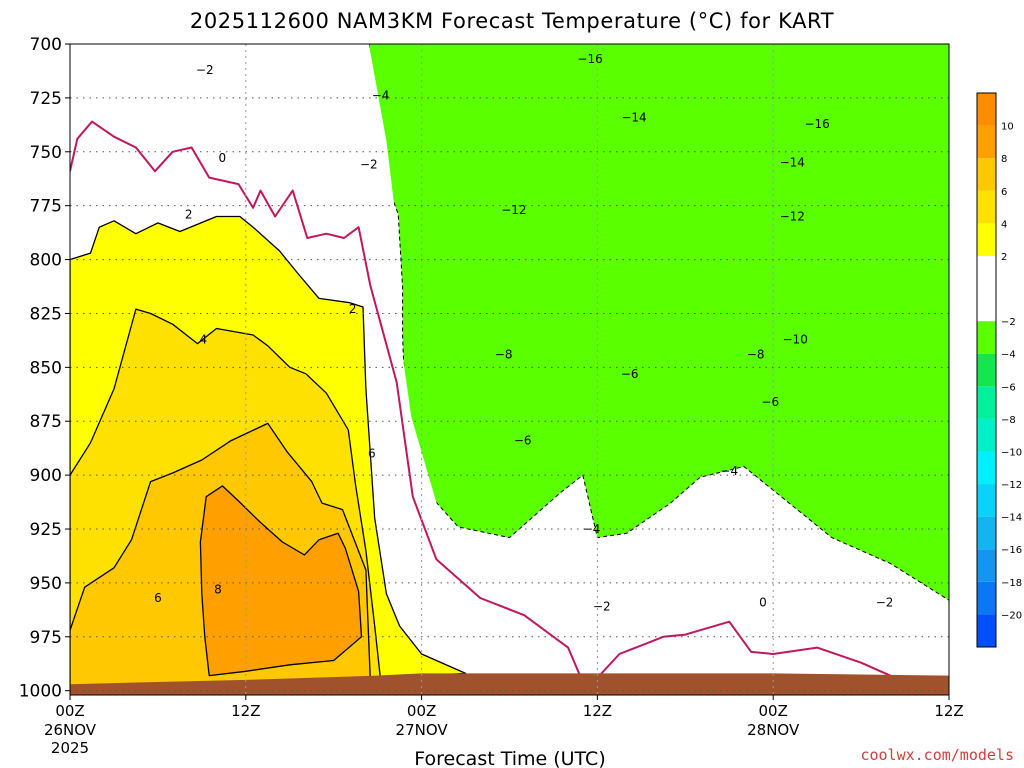 This screenshot has width=1024, height=768. I want to click on y-tick-label: 725, so click(46, 99).